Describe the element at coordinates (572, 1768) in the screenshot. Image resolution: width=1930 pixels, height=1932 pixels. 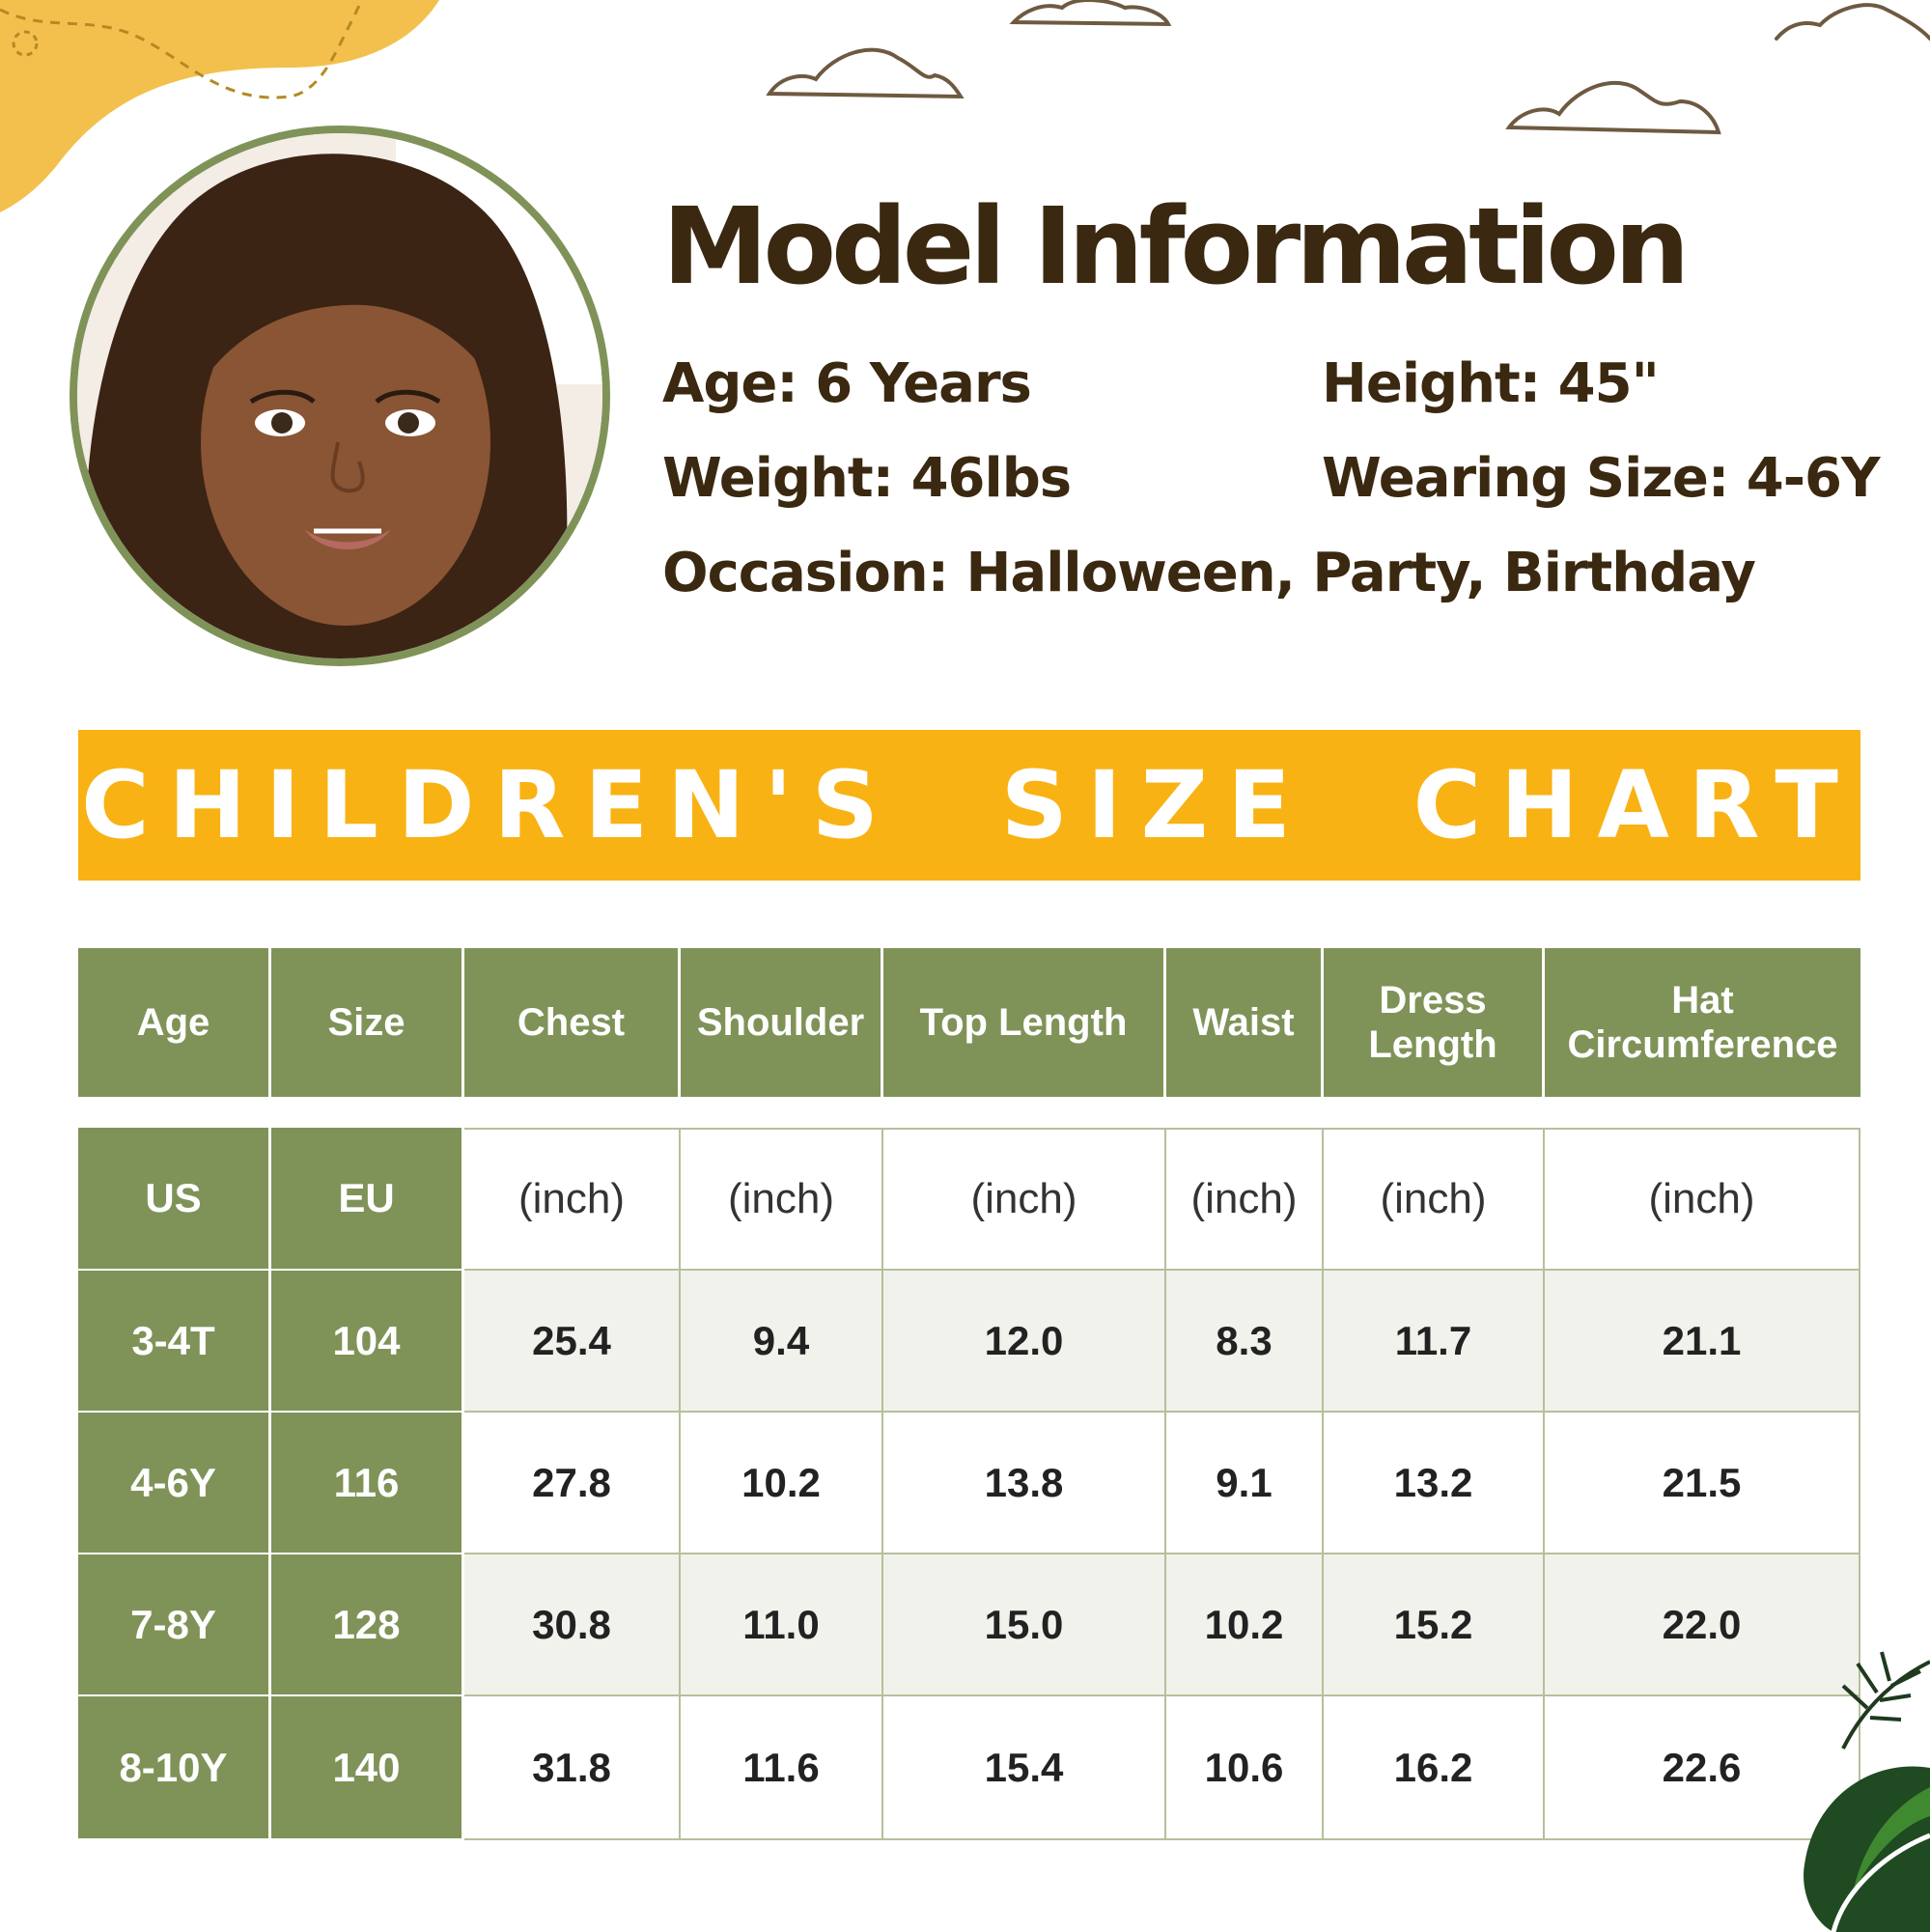
I see `cell-chest: 31.8` at that location.